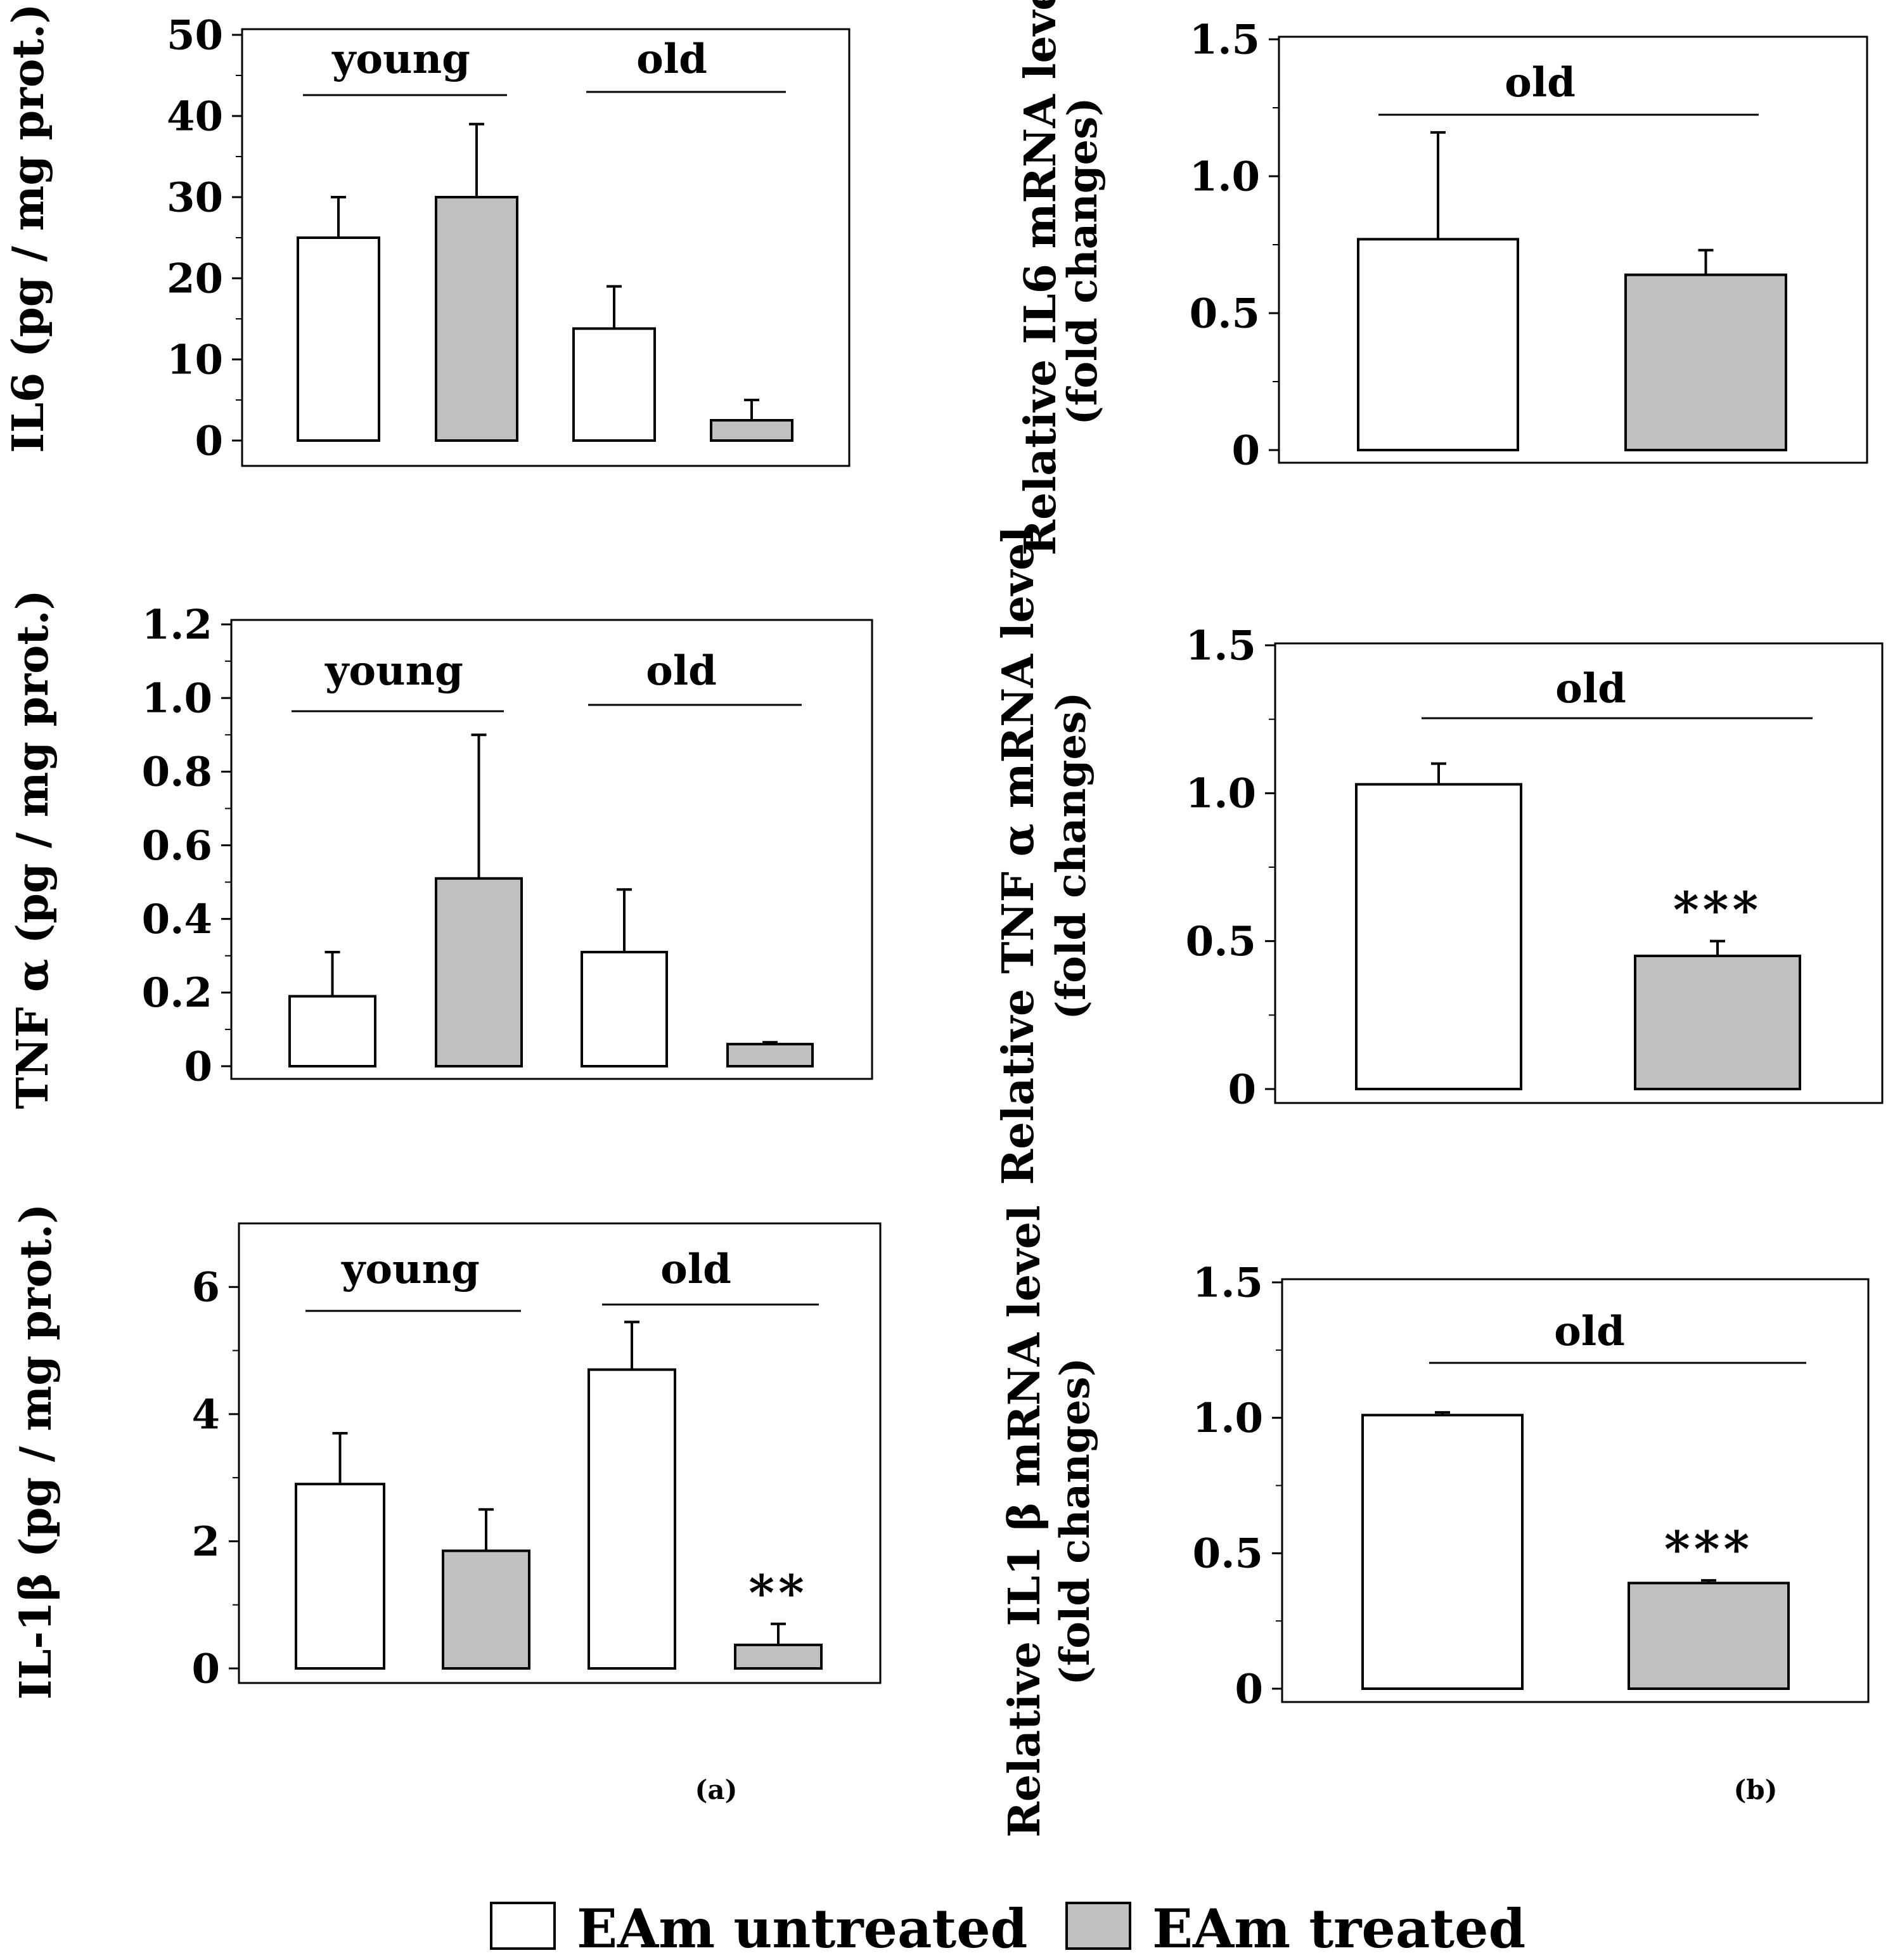 The image size is (1888, 1960). I want to click on panel-label-b: (b), so click(1755, 1789).